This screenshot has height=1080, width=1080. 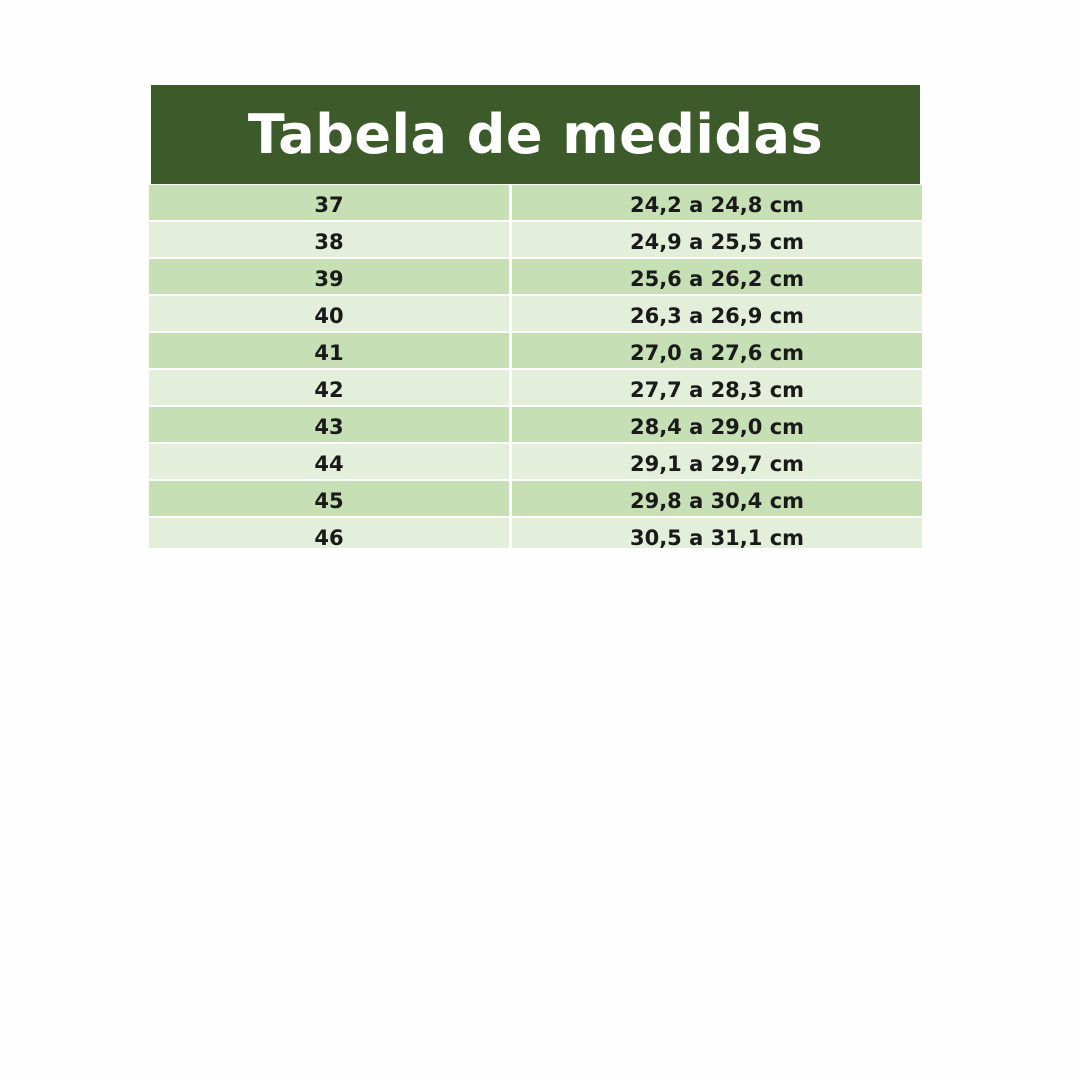 What do you see at coordinates (717, 276) in the screenshot?
I see `measure-cell: 25,6 a 26,2 cm` at bounding box center [717, 276].